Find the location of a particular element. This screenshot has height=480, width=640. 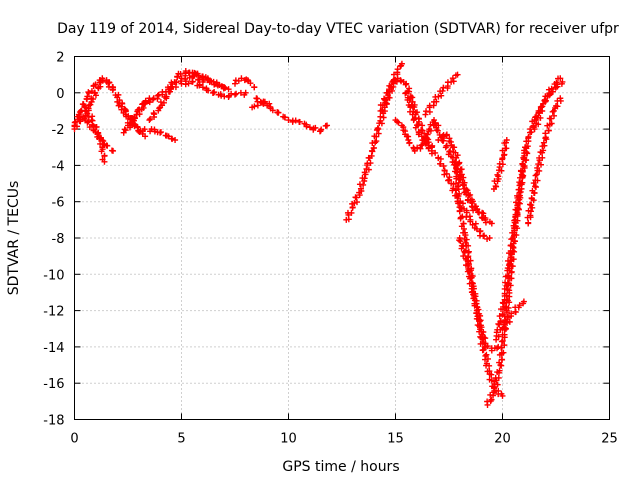

x-tick-label: 20 is located at coordinates (502, 439).